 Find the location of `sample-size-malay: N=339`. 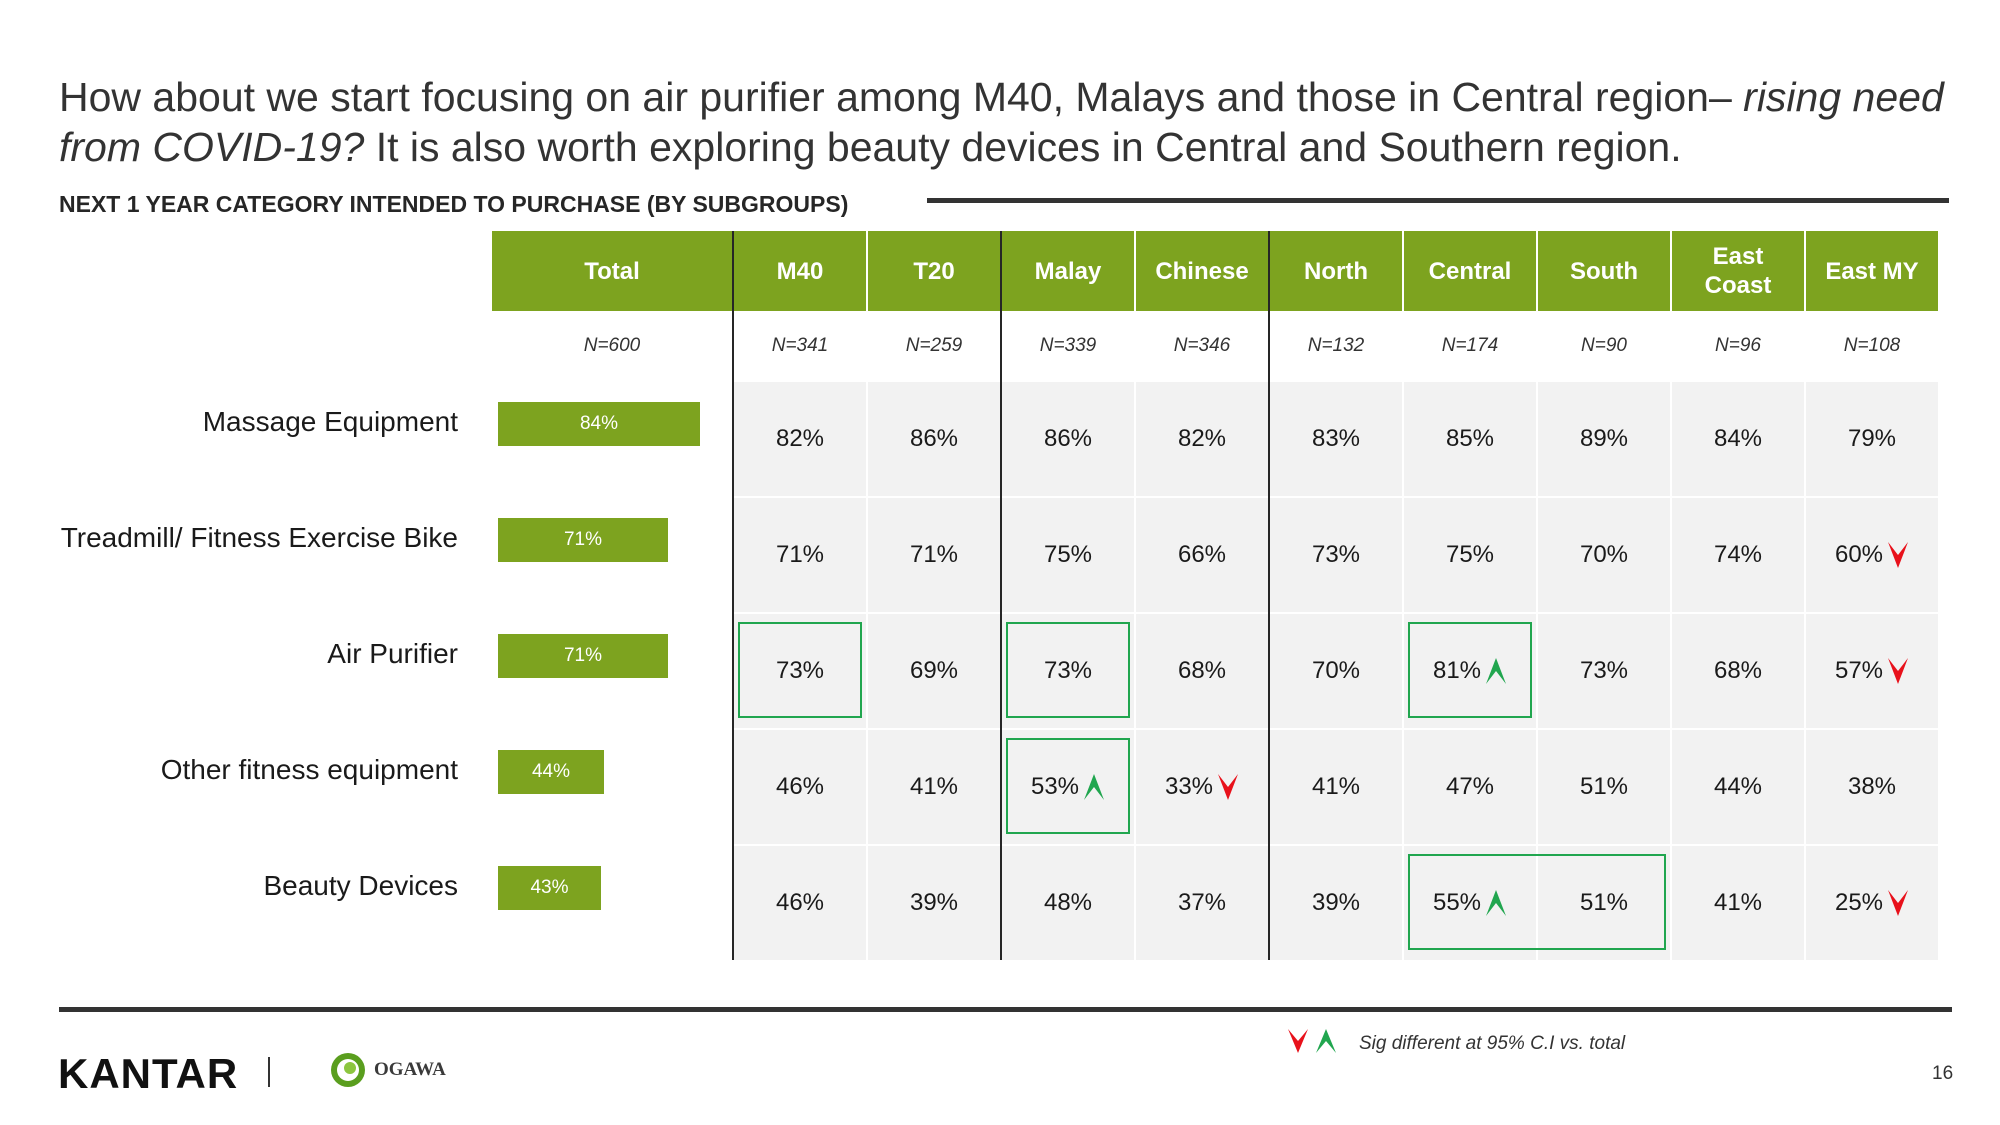

sample-size-malay: N=339 is located at coordinates (1068, 345).